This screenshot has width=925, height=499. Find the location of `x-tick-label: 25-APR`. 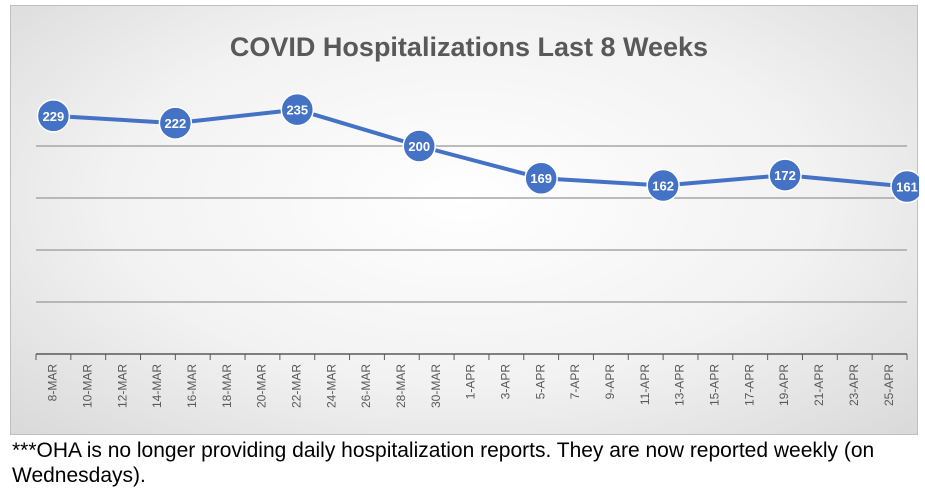

x-tick-label: 25-APR is located at coordinates (889, 385).